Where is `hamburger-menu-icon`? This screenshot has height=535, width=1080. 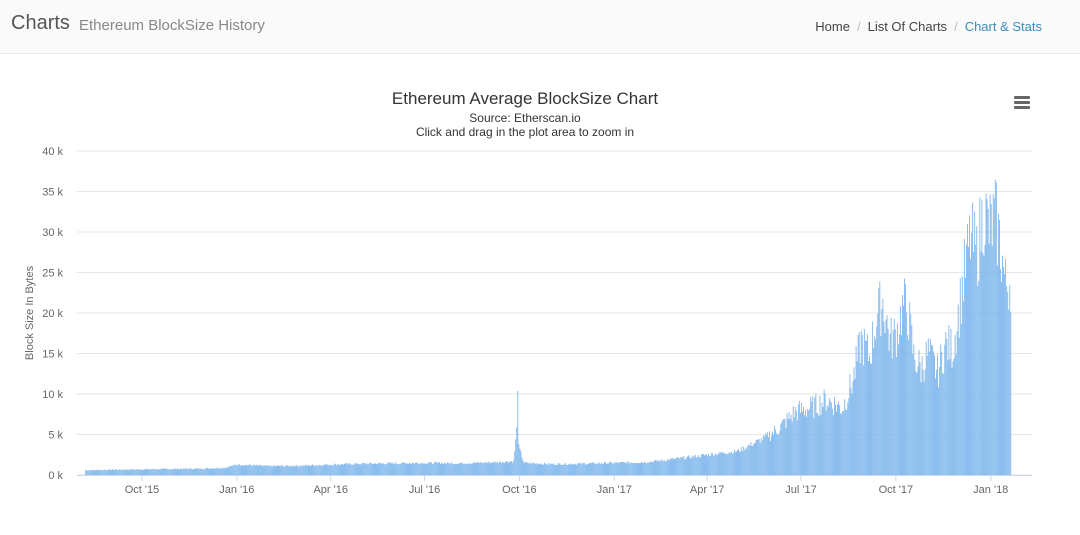 hamburger-menu-icon is located at coordinates (1022, 102).